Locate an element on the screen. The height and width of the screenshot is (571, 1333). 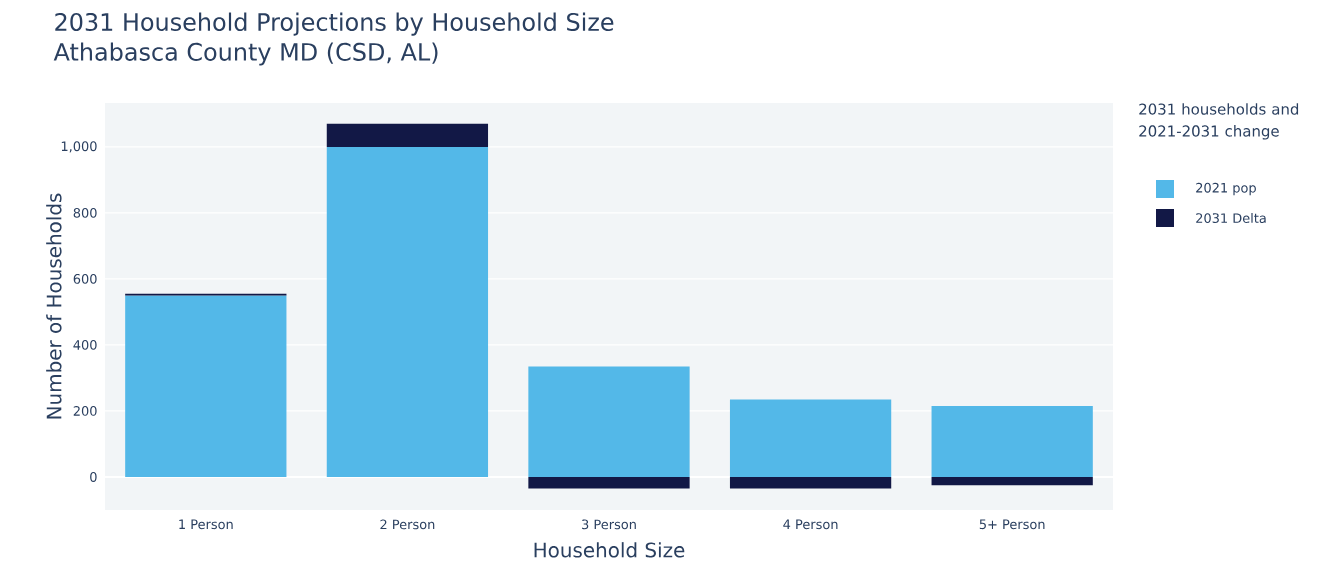
x-tick-label: 1 Person is located at coordinates (206, 524).